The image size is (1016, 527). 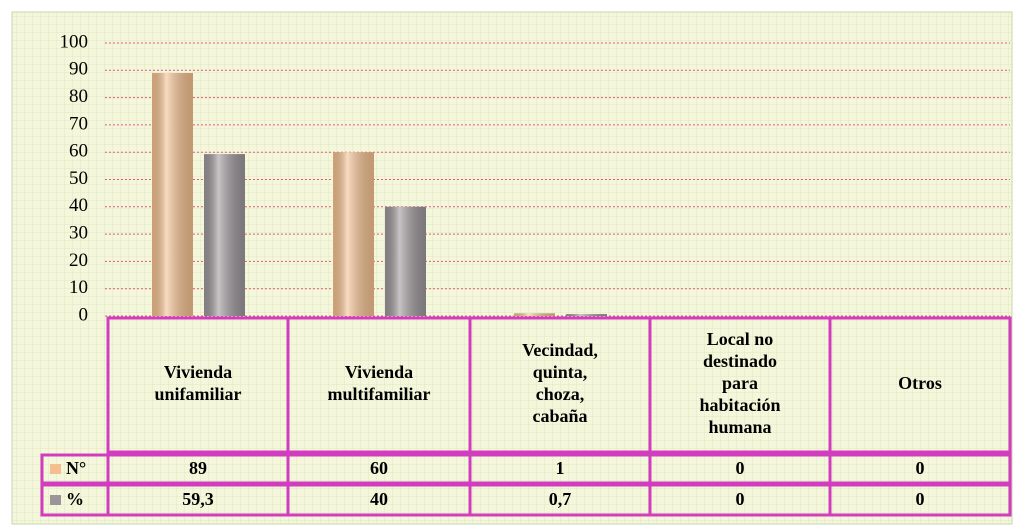 I want to click on category-label: Otros, so click(x=920, y=383).